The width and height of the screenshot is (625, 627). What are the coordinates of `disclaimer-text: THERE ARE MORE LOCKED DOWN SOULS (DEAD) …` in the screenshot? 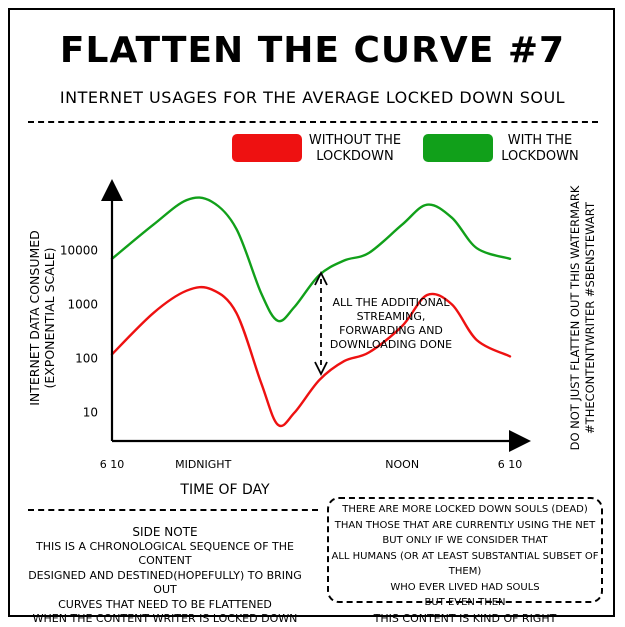 It's located at (465, 564).